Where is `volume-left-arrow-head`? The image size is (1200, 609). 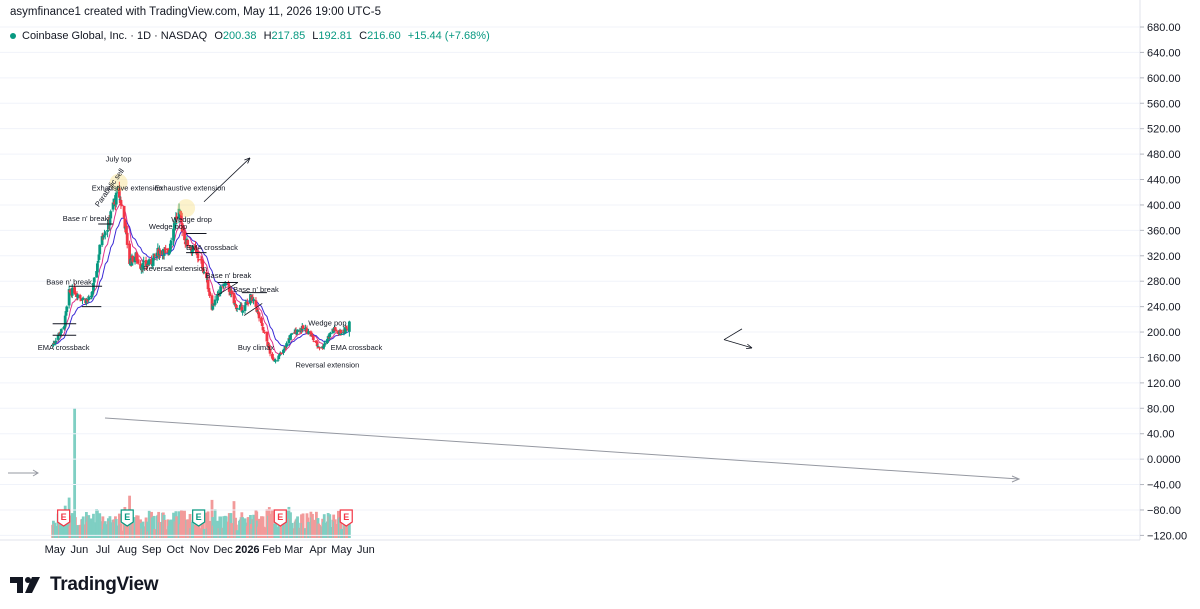 volume-left-arrow-head is located at coordinates (35, 473).